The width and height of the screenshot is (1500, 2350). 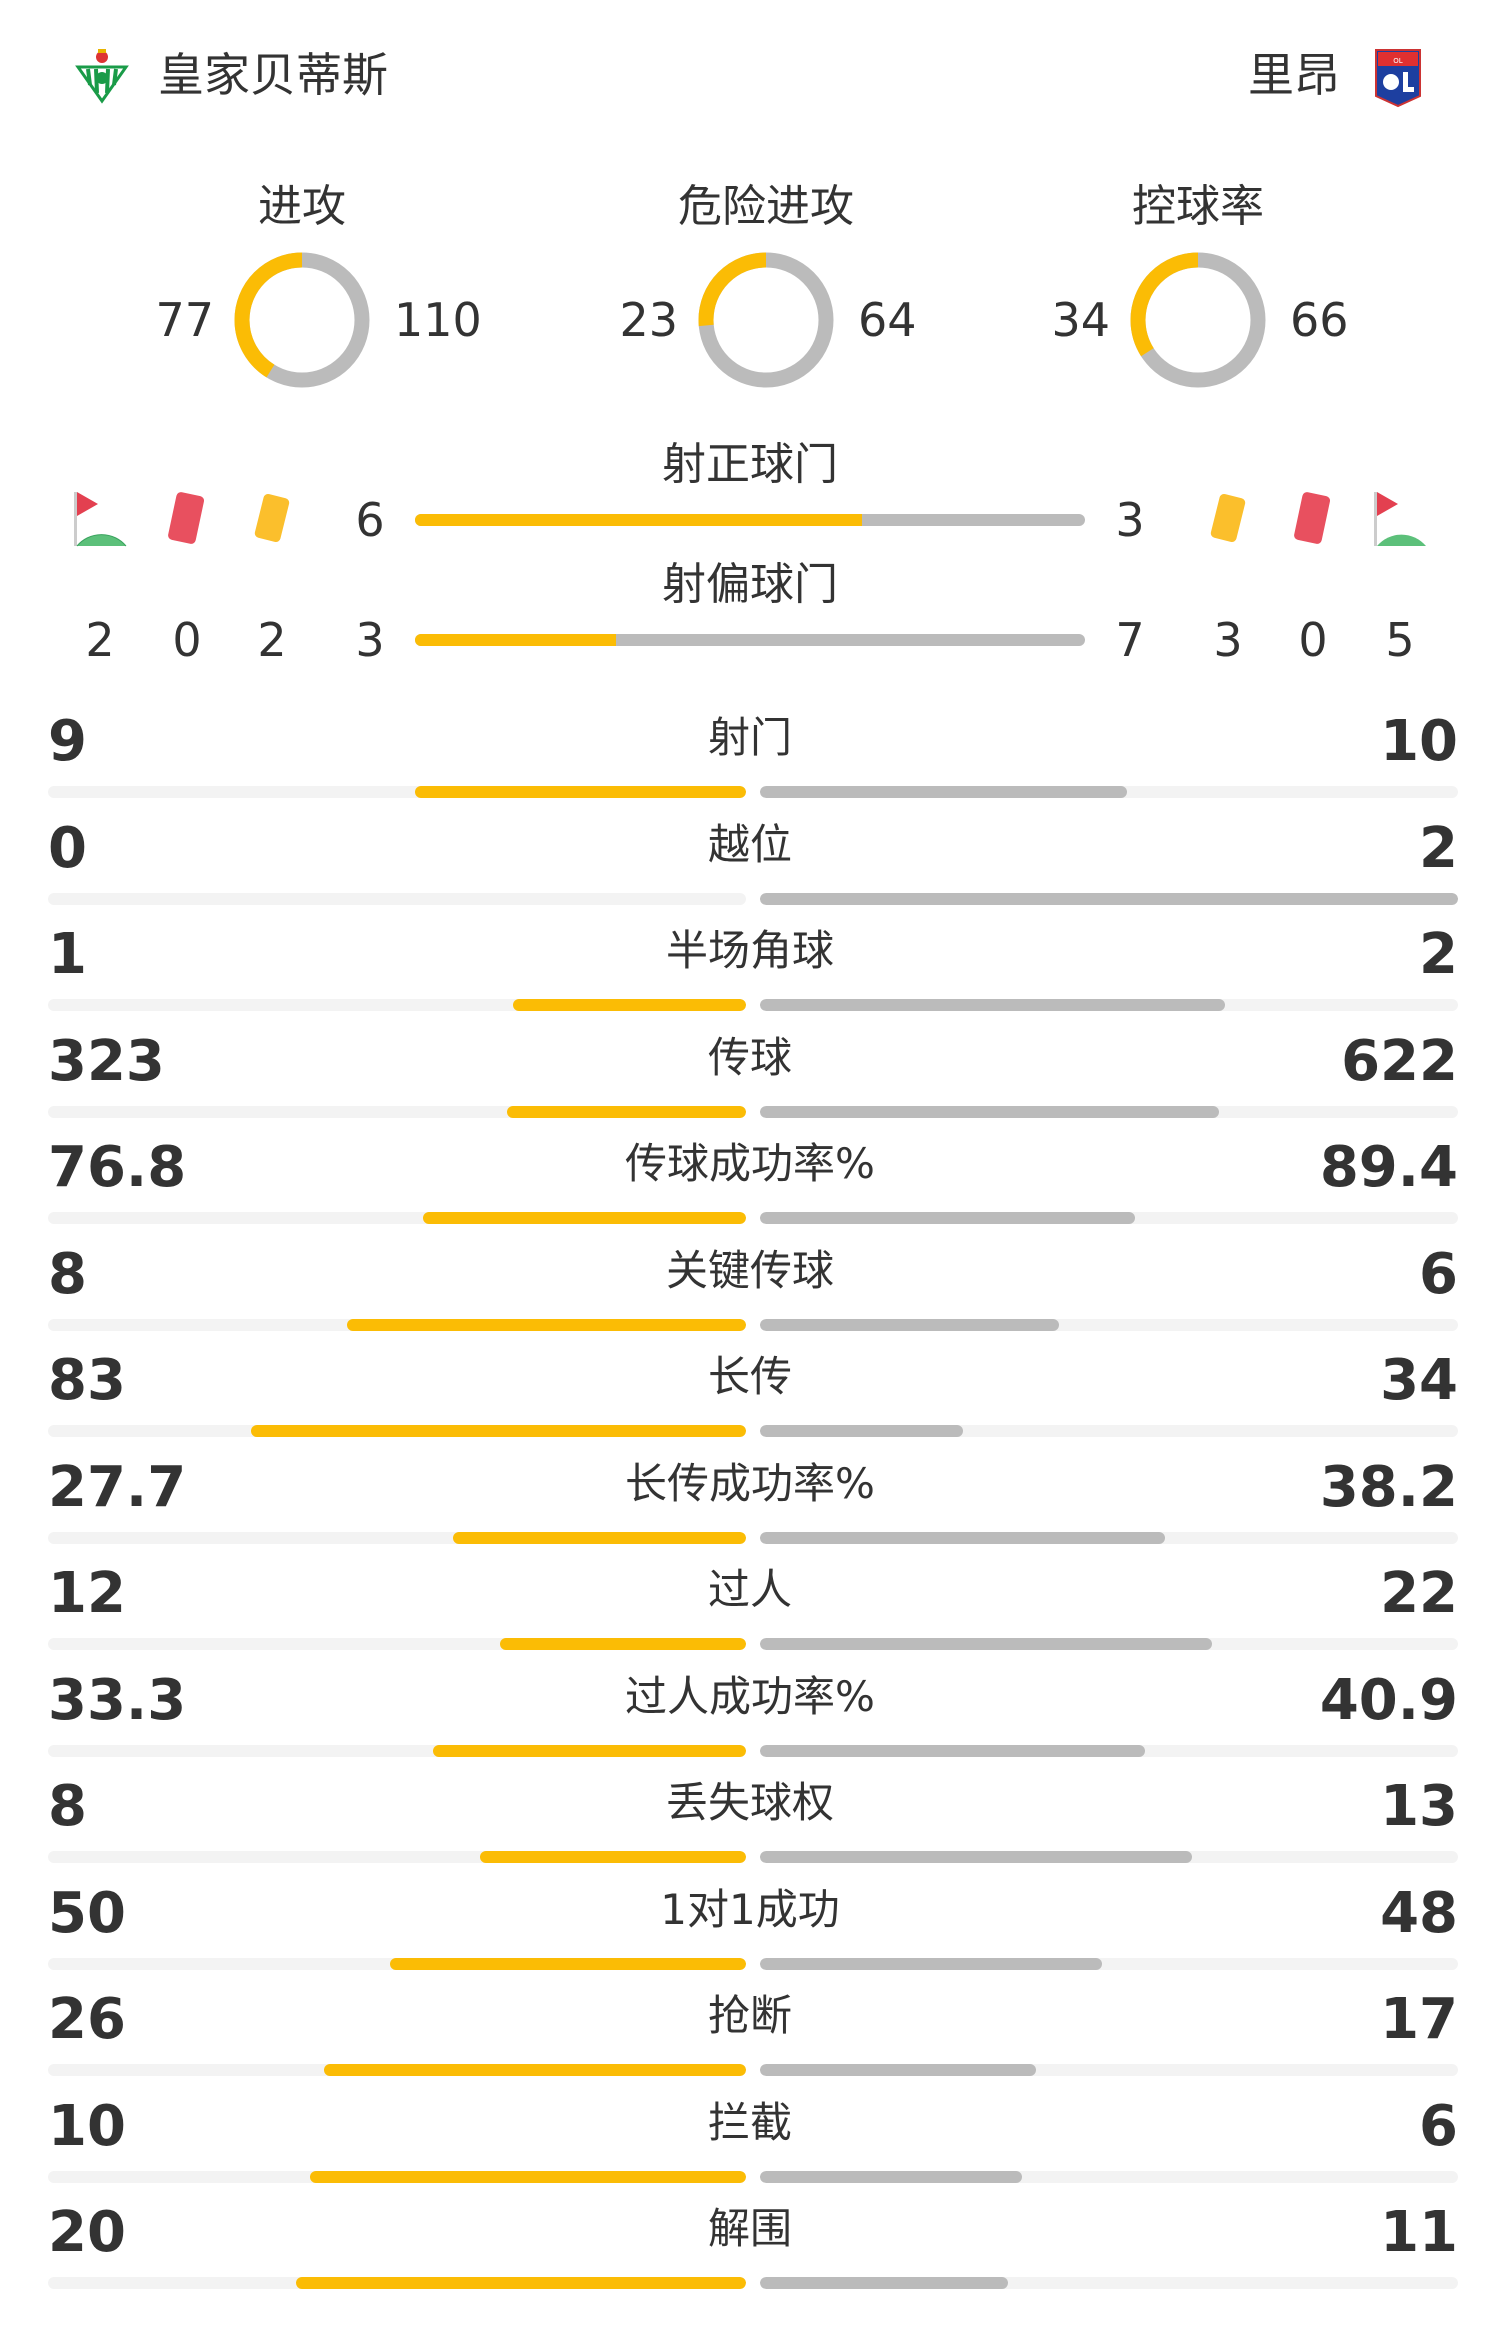 What do you see at coordinates (67, 954) in the screenshot?
I see `stat-home-value: 1` at bounding box center [67, 954].